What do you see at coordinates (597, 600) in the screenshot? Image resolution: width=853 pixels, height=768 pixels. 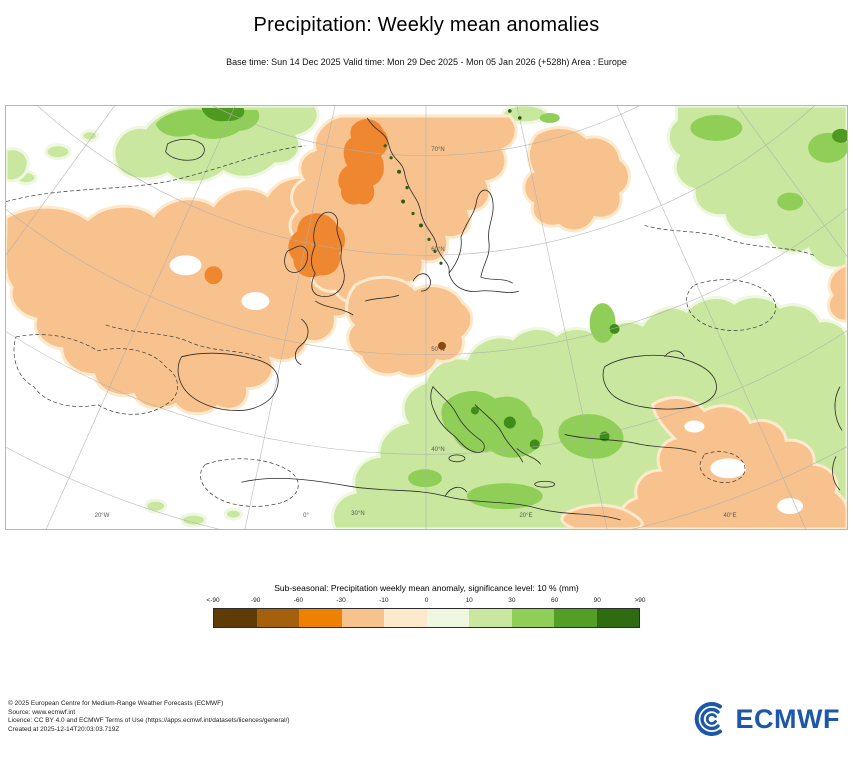 I see `legend-tick-label: 90` at bounding box center [597, 600].